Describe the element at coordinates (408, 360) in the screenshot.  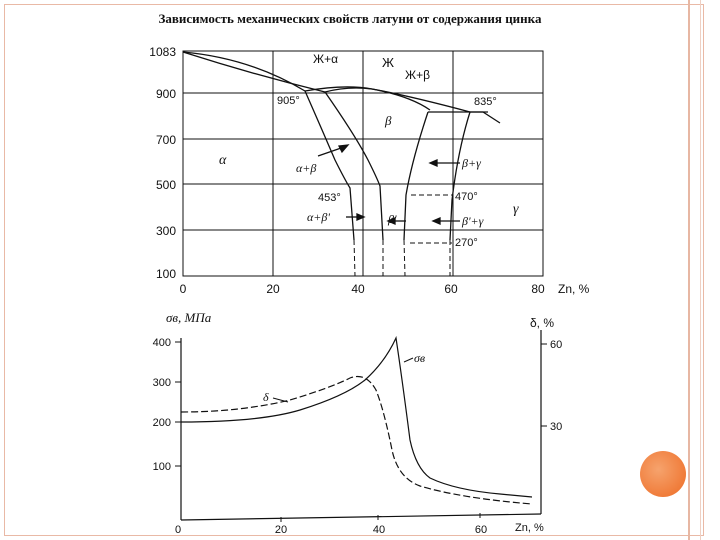
I see `sigma-label-leader` at that location.